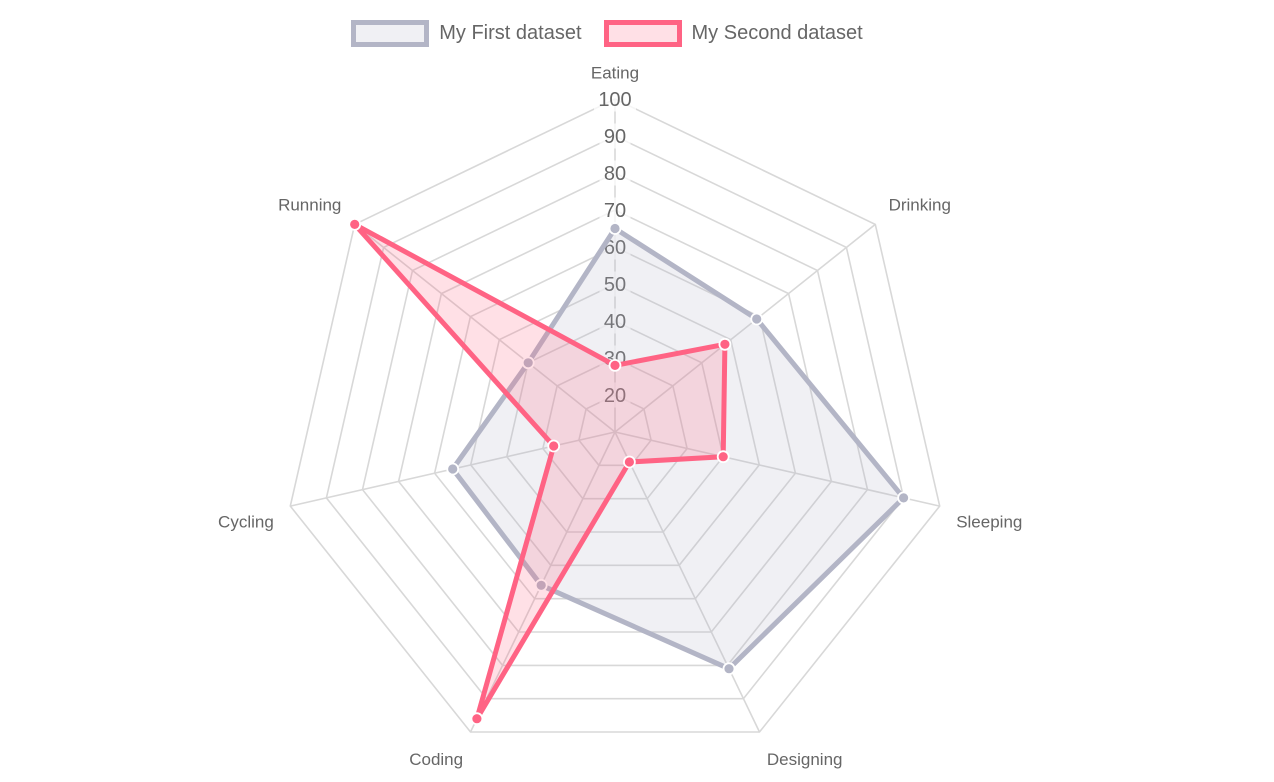  I want to click on dataset-first-point-coding, so click(541, 585).